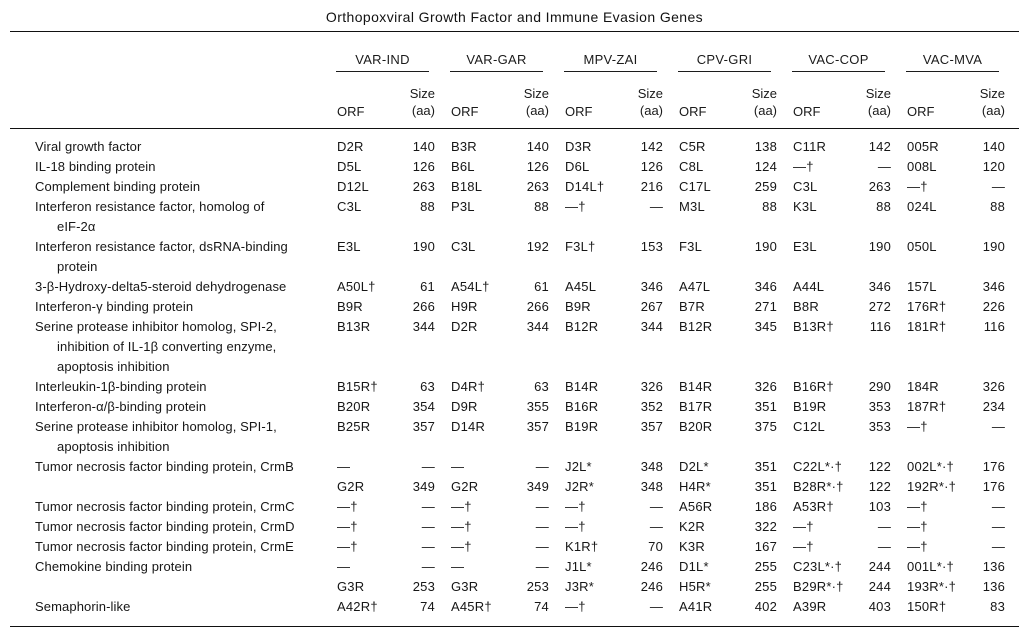  Describe the element at coordinates (349, 166) in the screenshot. I see `orf-cell: D5L` at that location.